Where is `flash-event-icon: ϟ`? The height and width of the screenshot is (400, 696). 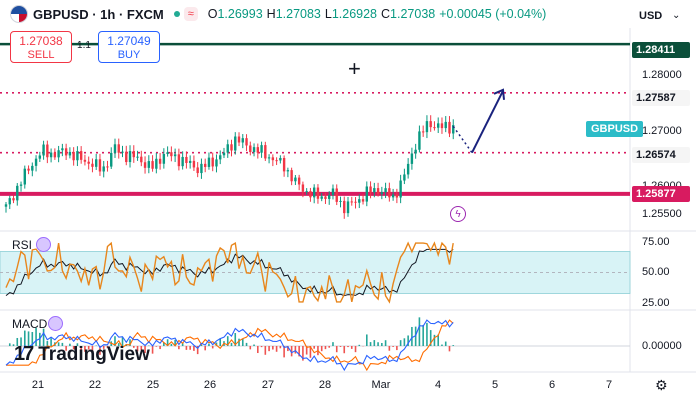 flash-event-icon: ϟ is located at coordinates (458, 214).